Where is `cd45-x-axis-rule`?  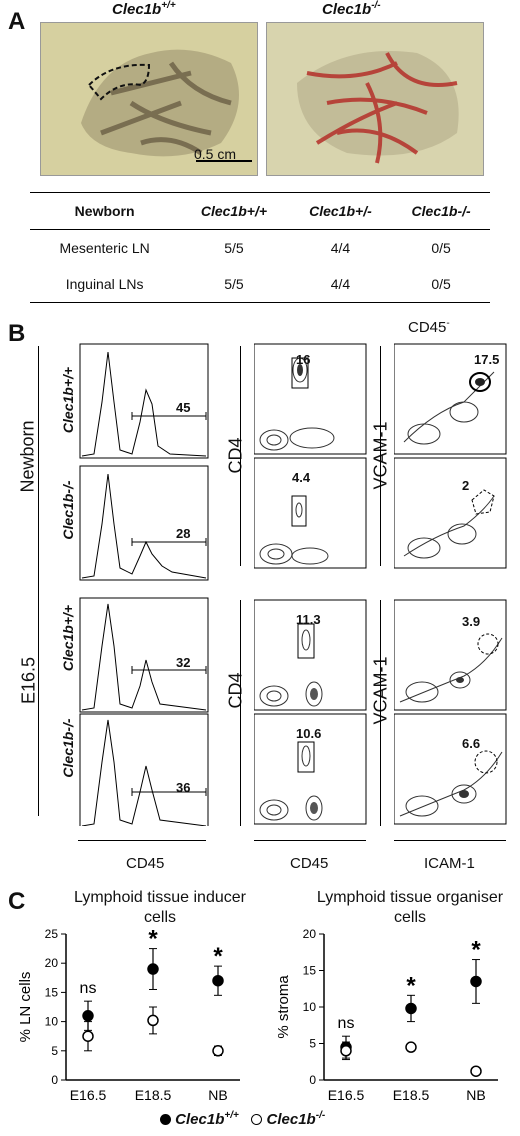 cd45-x-axis-rule is located at coordinates (310, 840).